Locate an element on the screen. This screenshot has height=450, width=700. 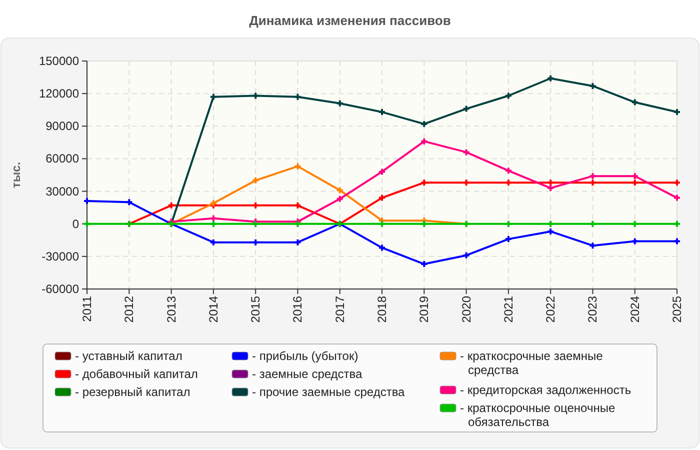
x-tick-label: 2012 is located at coordinates (129, 309).